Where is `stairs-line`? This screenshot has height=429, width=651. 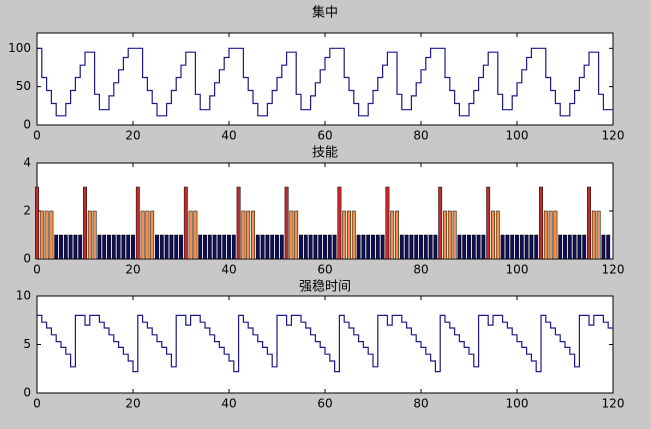 stairs-line is located at coordinates (325, 82).